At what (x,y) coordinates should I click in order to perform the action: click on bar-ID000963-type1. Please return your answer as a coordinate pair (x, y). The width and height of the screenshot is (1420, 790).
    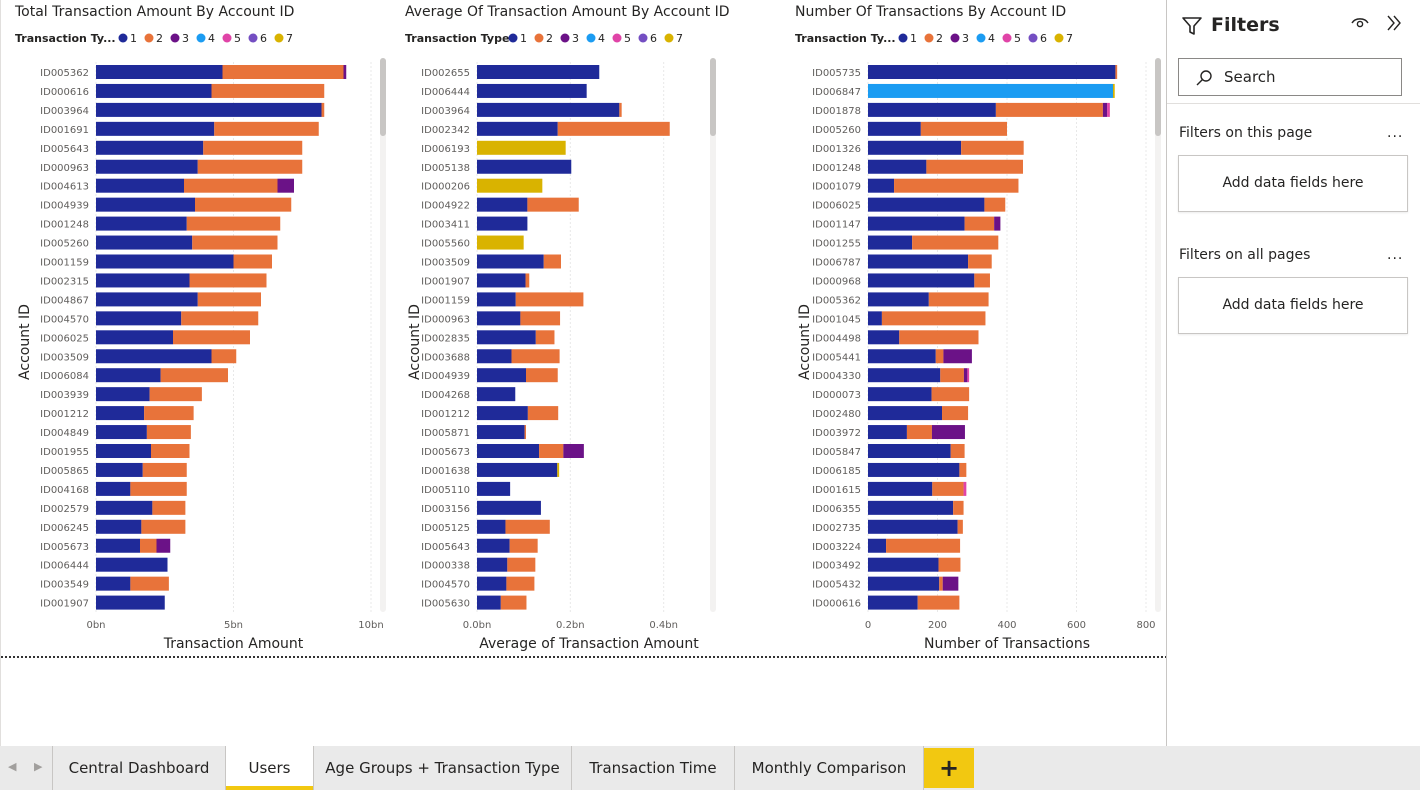
    Looking at the image, I should click on (147, 166).